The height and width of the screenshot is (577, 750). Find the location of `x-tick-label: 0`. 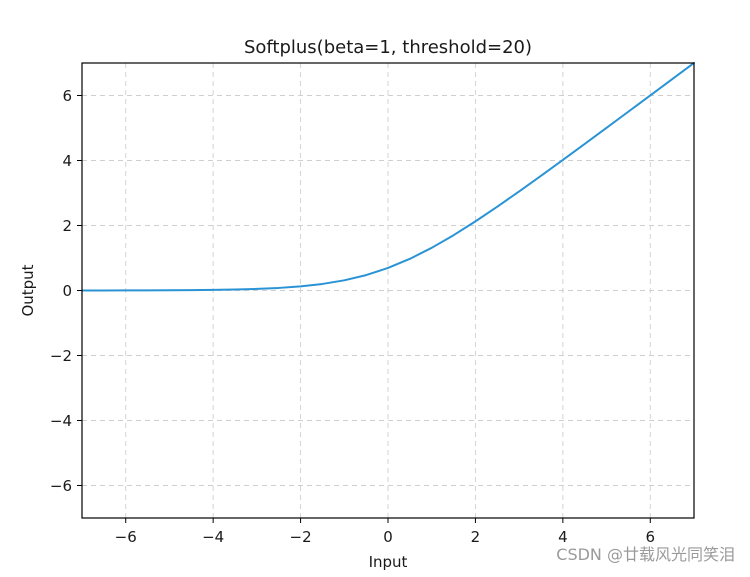

x-tick-label: 0 is located at coordinates (388, 537).